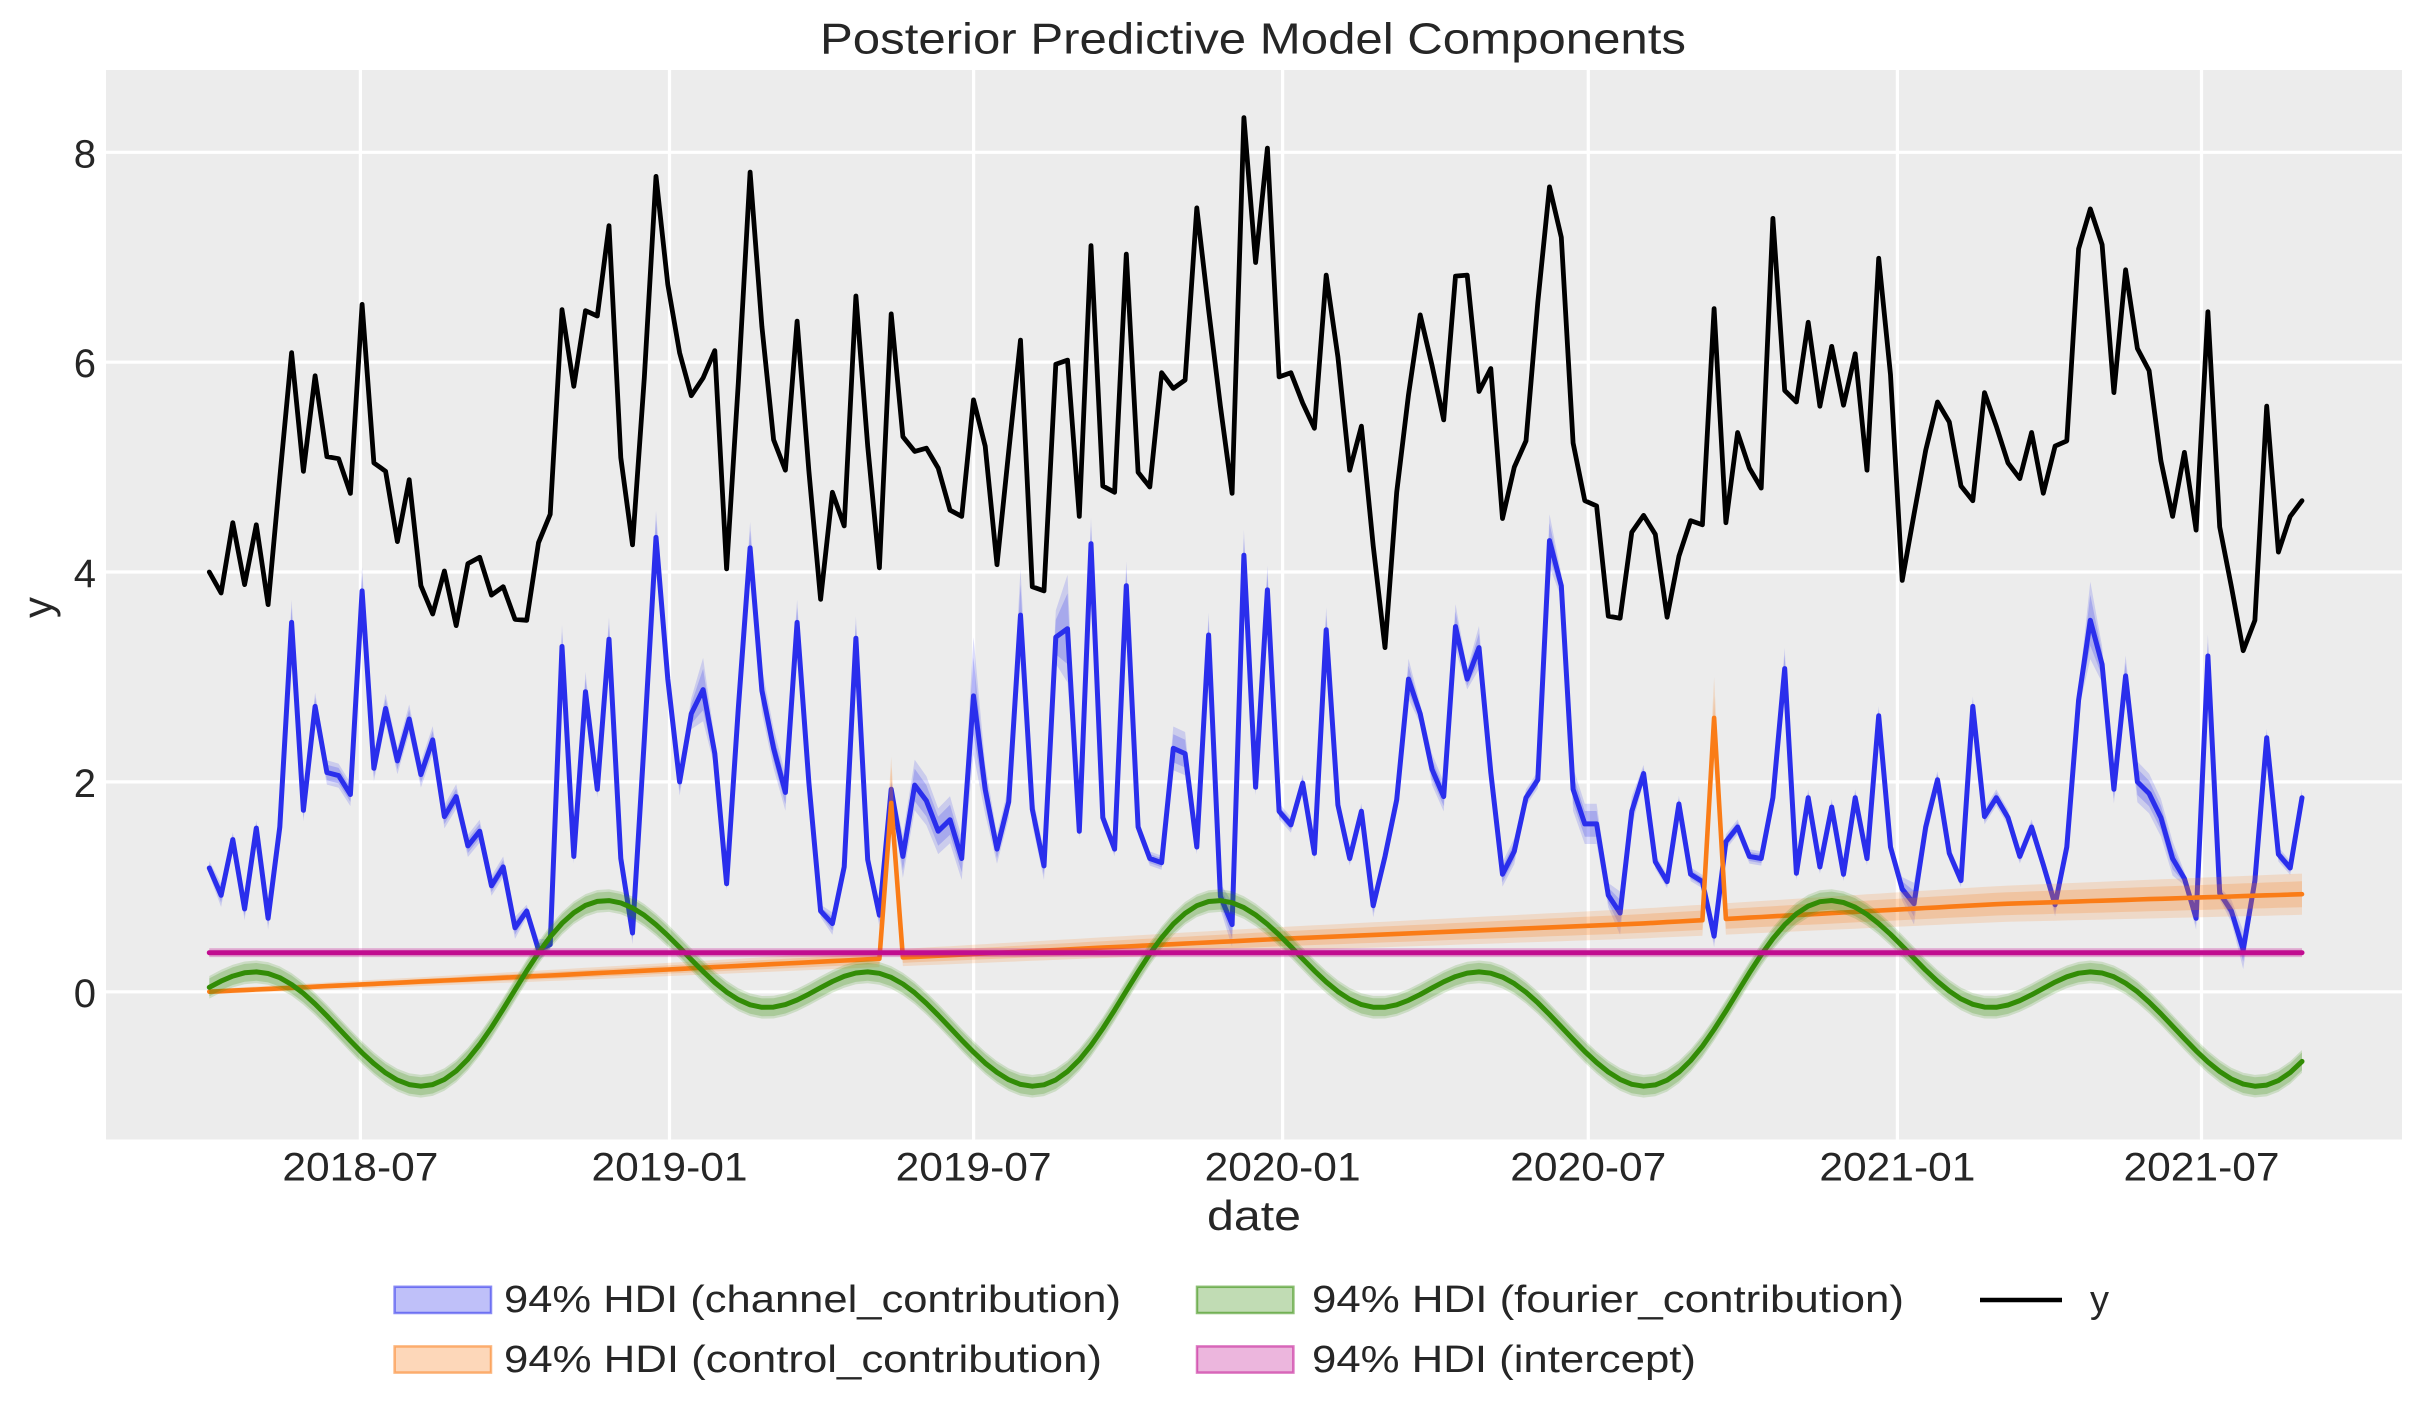 The image size is (2423, 1423). I want to click on svg-text: date, so click(1254, 1215).